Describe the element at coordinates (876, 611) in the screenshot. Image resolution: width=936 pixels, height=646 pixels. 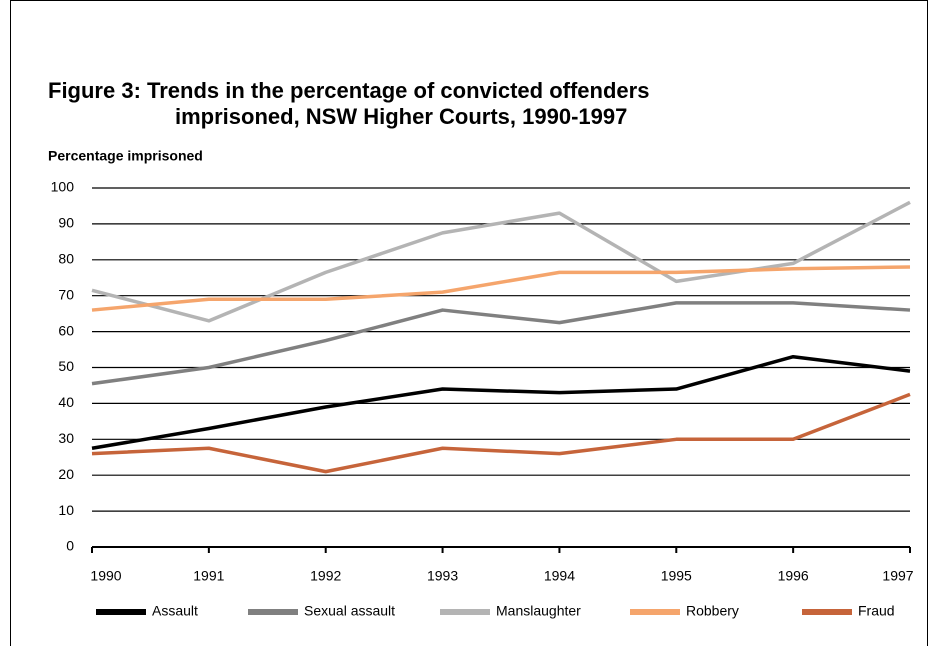
I see `legend-label: Fraud` at that location.